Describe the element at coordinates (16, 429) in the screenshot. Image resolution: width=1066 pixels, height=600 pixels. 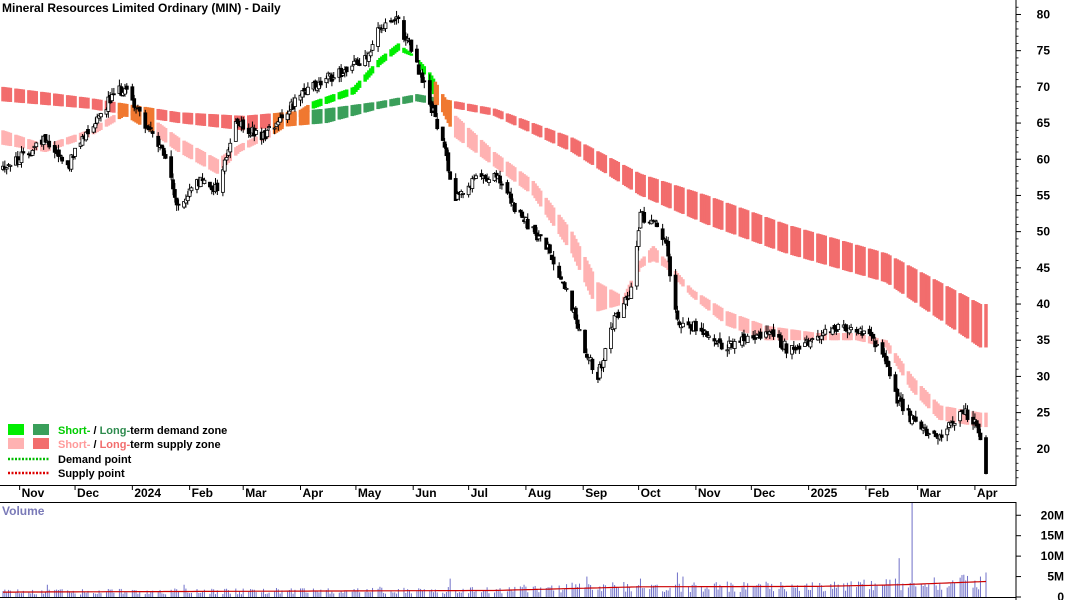
I see `legend-swatch-short-demand` at that location.